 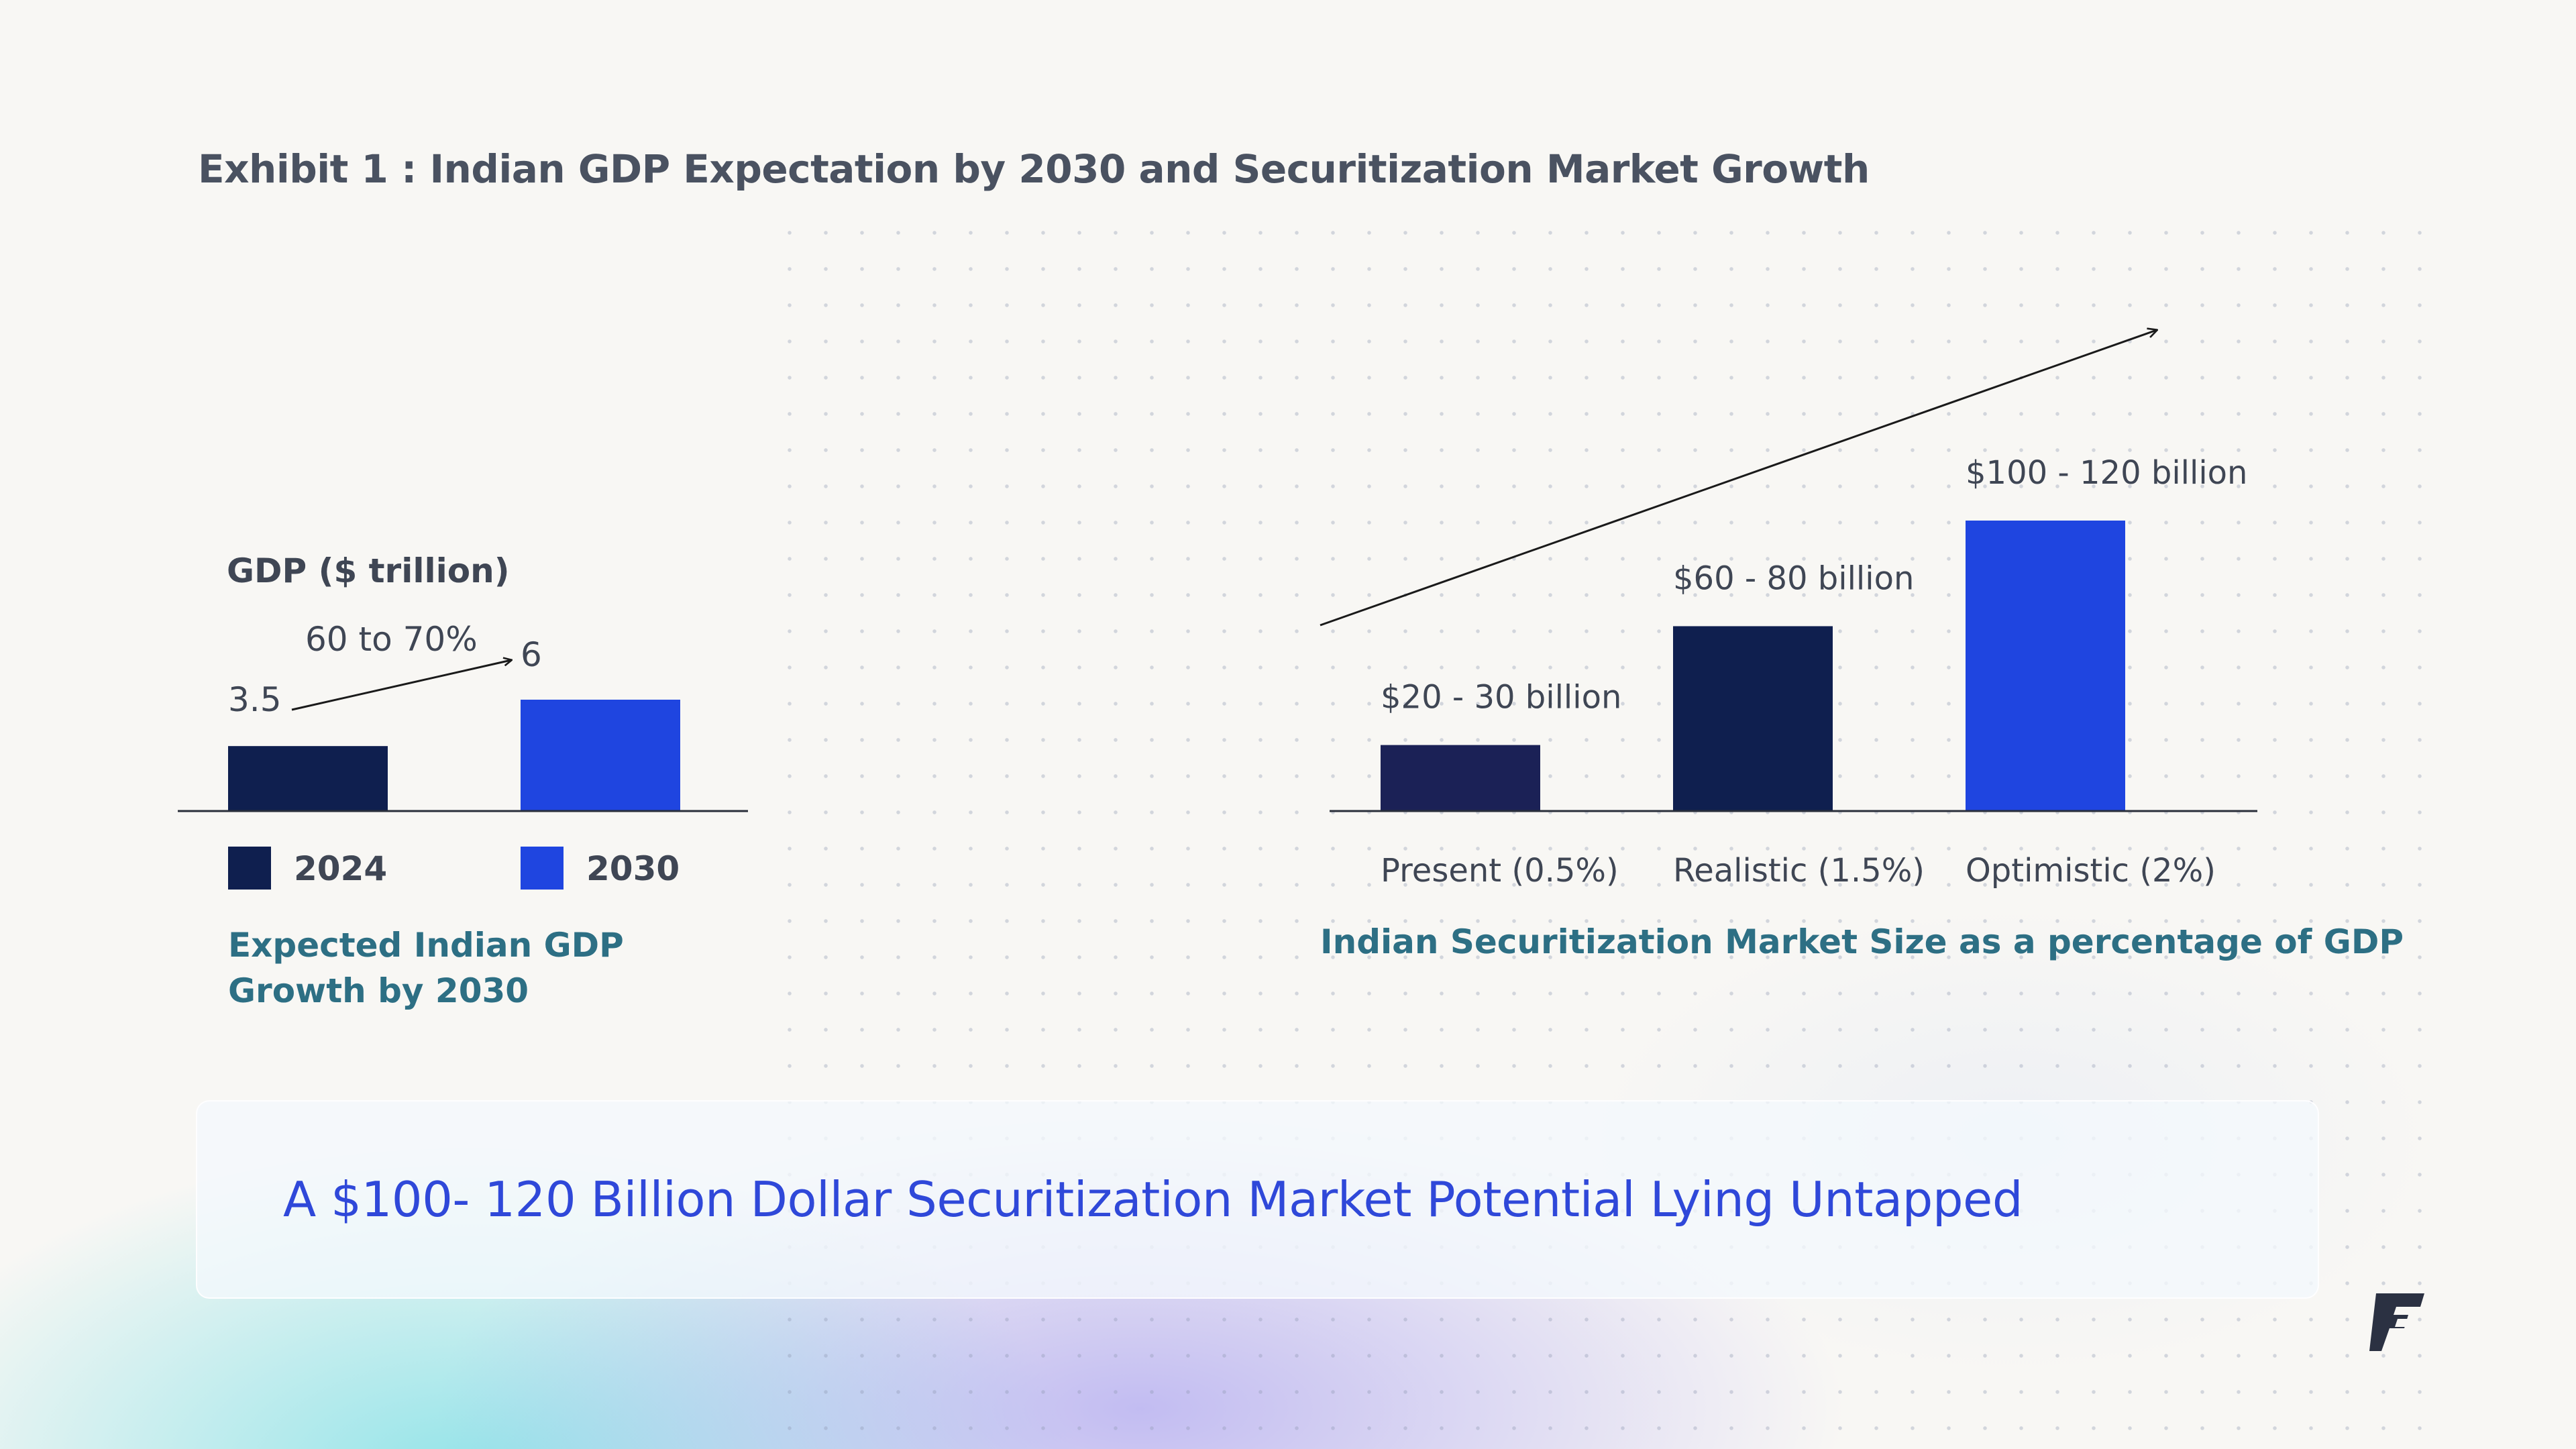 What do you see at coordinates (600, 755) in the screenshot?
I see `gdp-bar-2030` at bounding box center [600, 755].